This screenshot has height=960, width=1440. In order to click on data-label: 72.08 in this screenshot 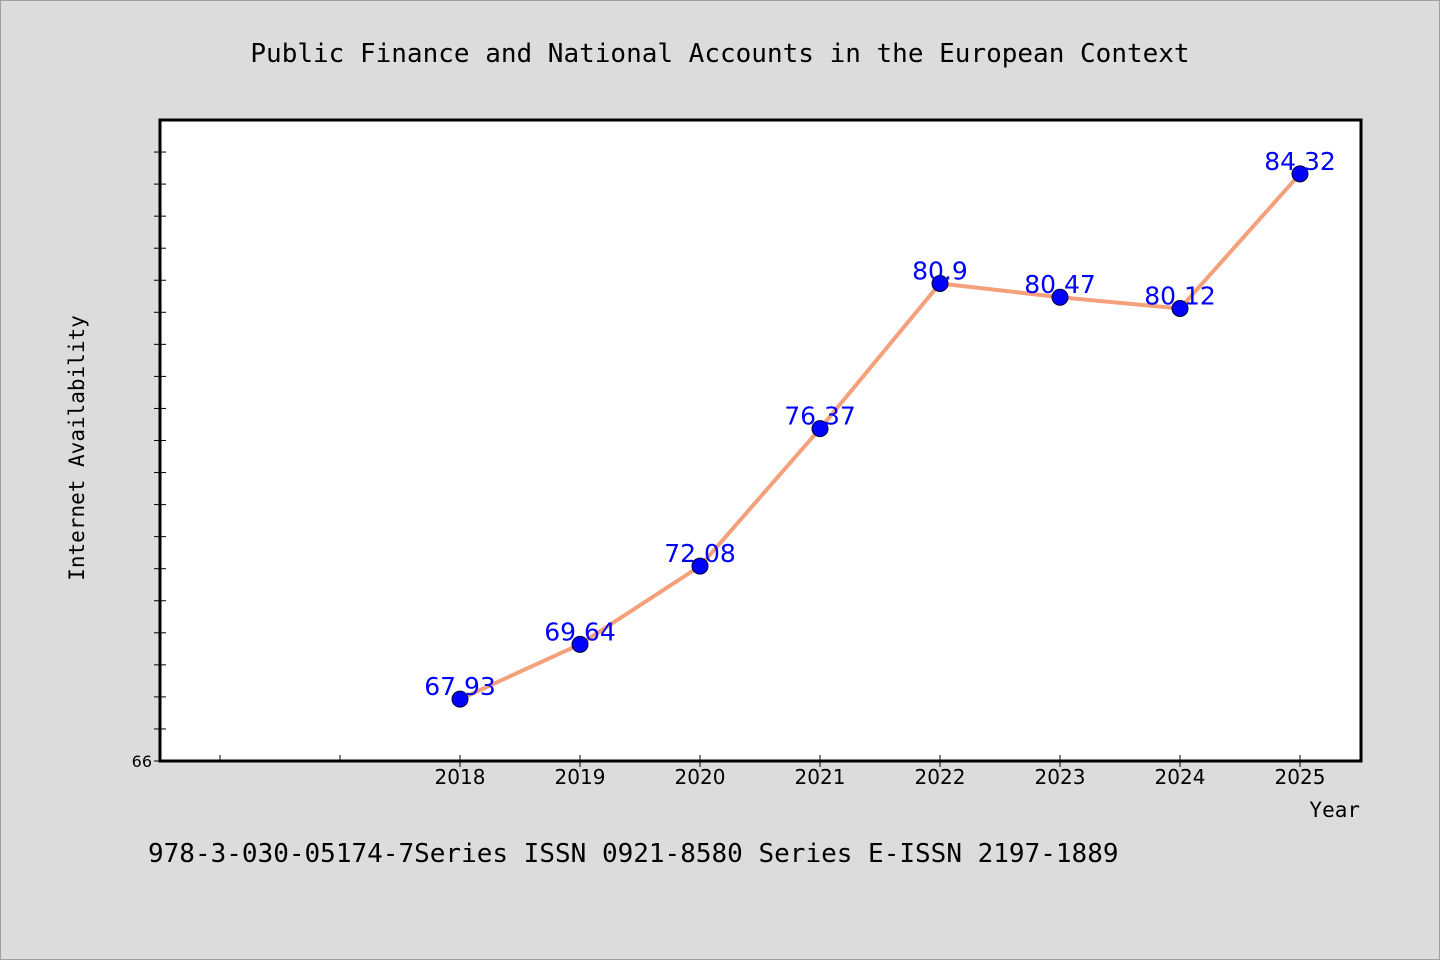, I will do `click(700, 553)`.